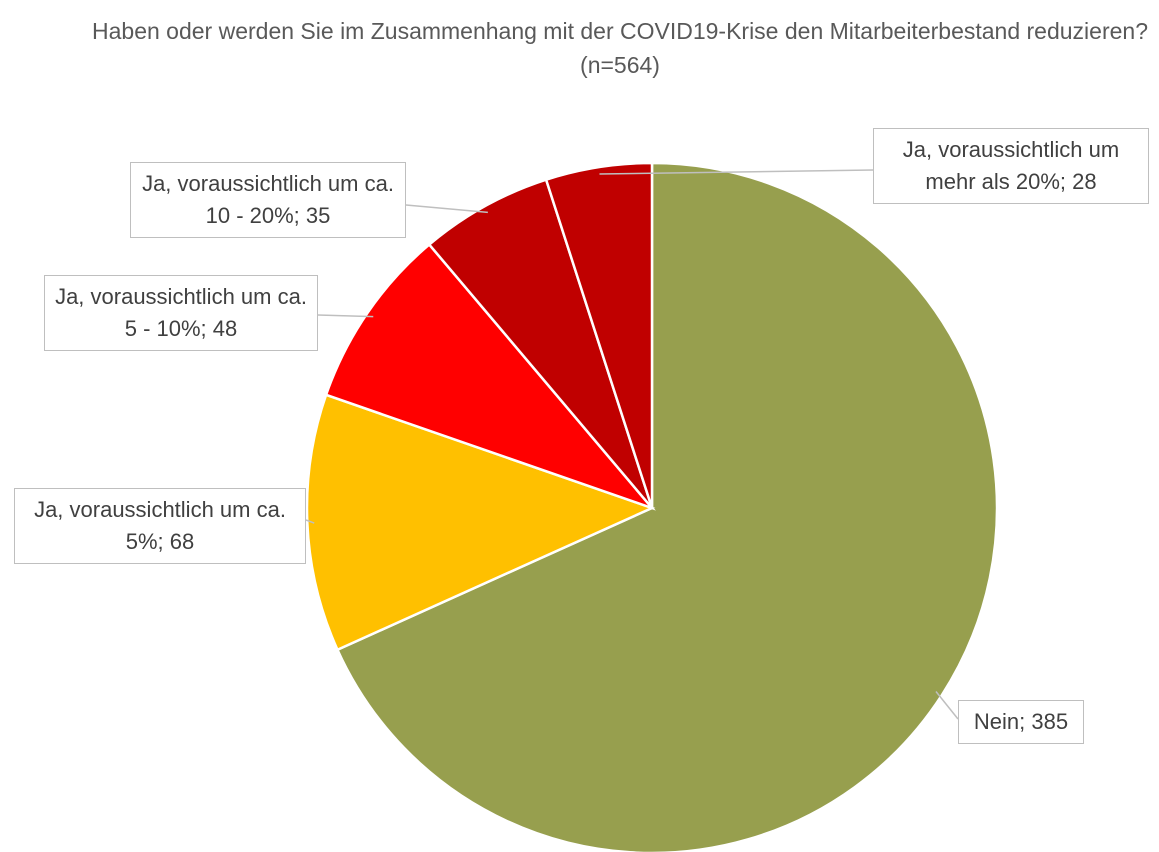 The height and width of the screenshot is (852, 1159). I want to click on data-label: Ja, voraussichtlich um ca. 10 - 20%; 35, so click(268, 200).